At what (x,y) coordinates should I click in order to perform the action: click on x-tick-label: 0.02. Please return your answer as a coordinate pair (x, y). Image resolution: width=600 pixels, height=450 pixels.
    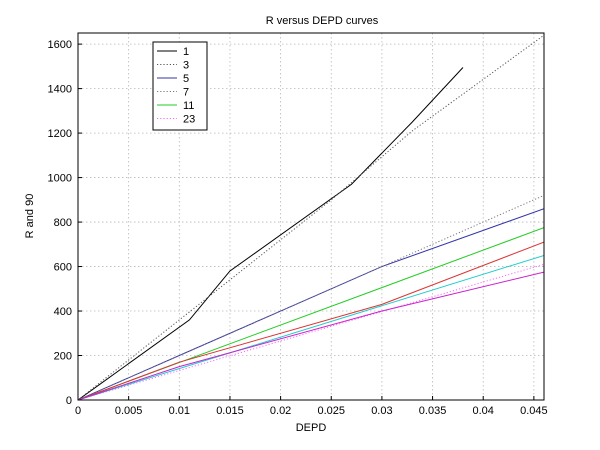
    Looking at the image, I should click on (280, 411).